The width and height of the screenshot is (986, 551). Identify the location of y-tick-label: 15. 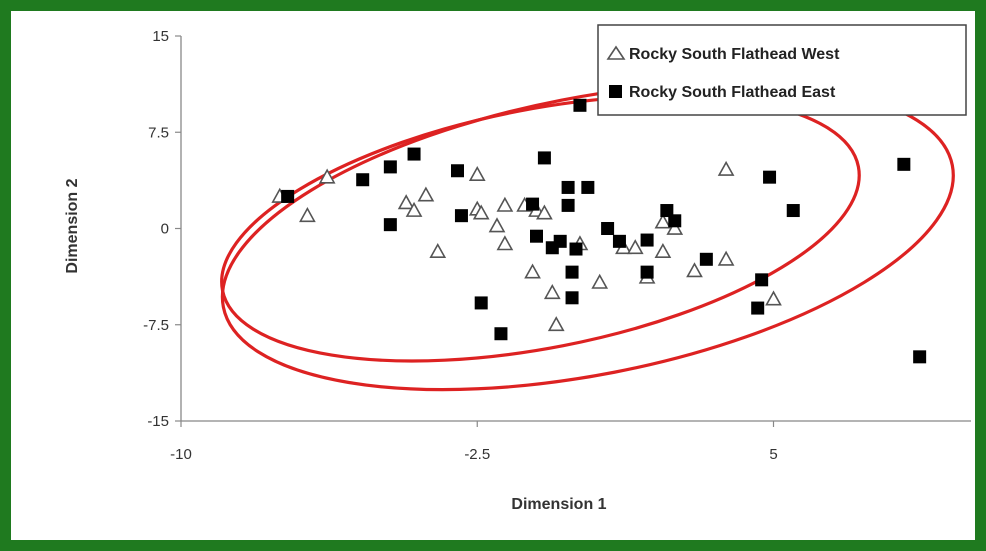
(160, 36).